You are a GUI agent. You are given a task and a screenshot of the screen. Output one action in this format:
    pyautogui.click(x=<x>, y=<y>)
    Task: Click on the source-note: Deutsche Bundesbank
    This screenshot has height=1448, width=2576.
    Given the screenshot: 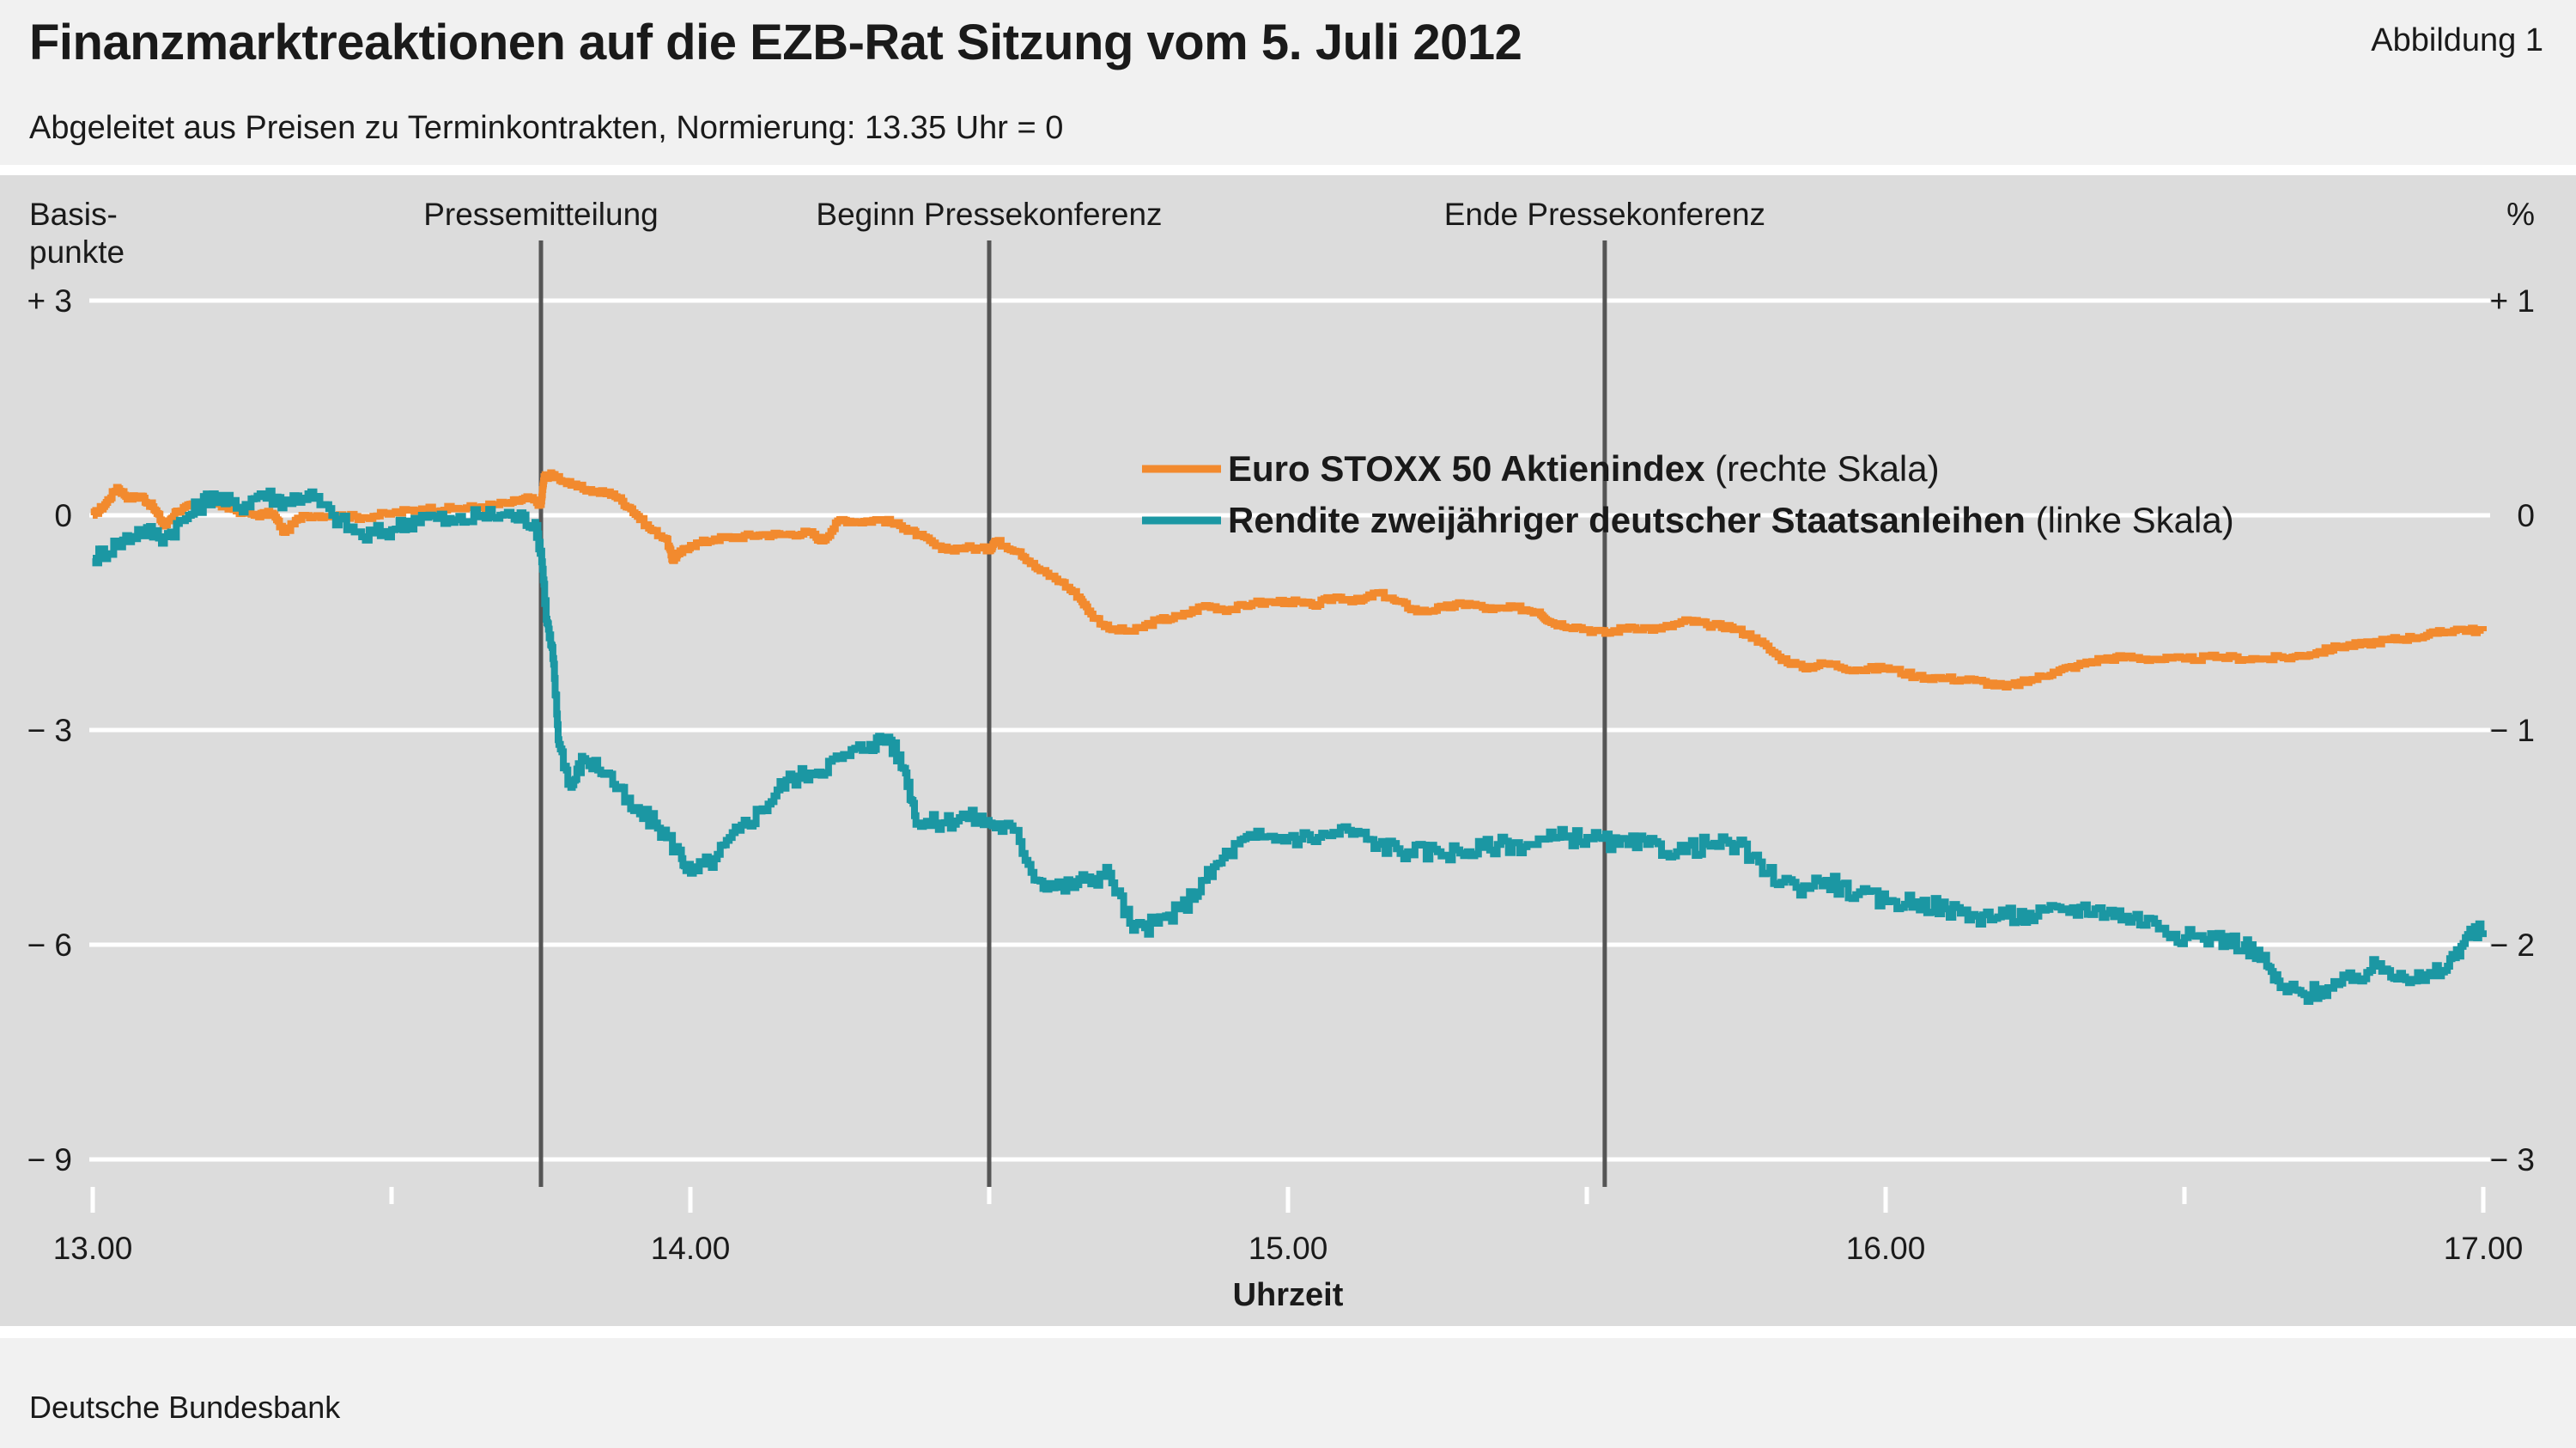 What is the action you would take?
    pyautogui.click(x=185, y=1407)
    